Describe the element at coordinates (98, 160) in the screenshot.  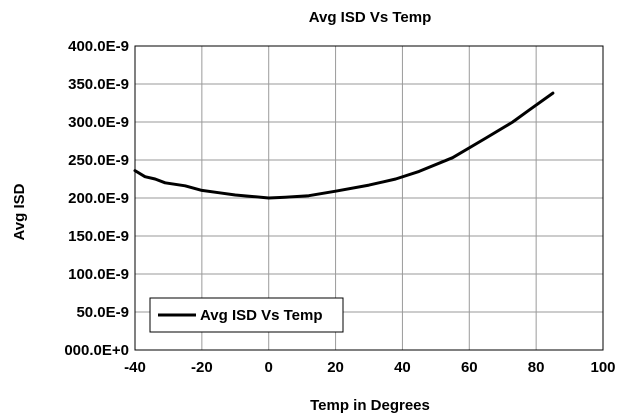
I see `y-tick-label: 250.0E-9` at that location.